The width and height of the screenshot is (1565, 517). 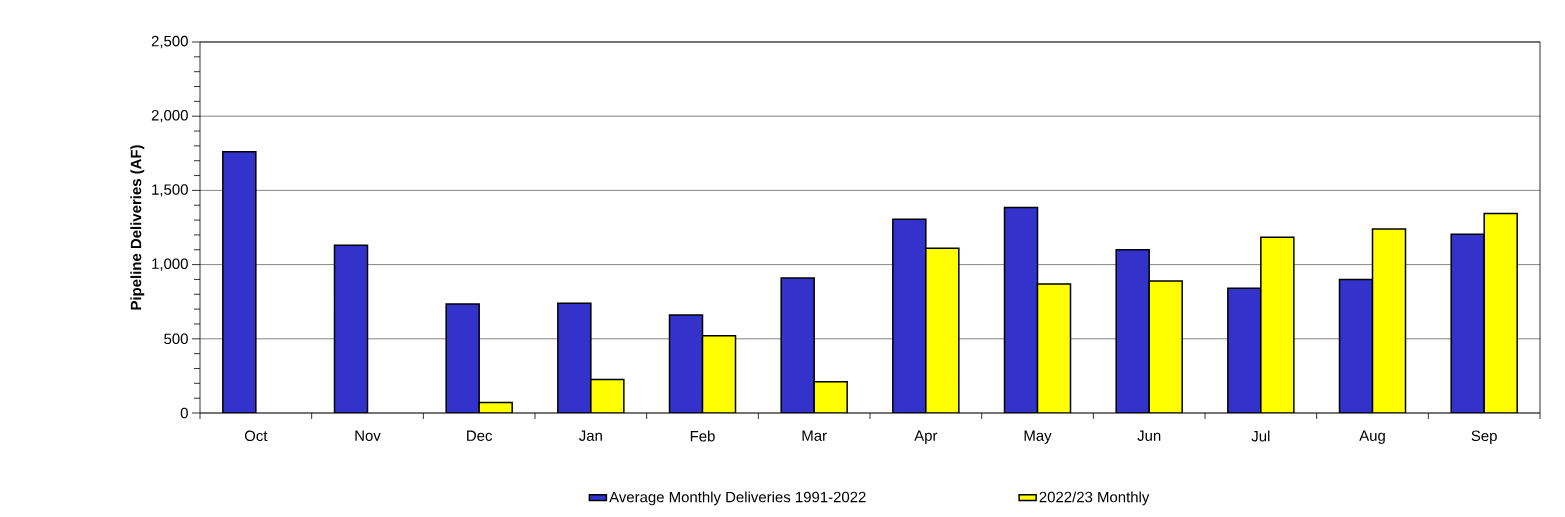 What do you see at coordinates (1484, 437) in the screenshot?
I see `x-tick-label: Sep` at bounding box center [1484, 437].